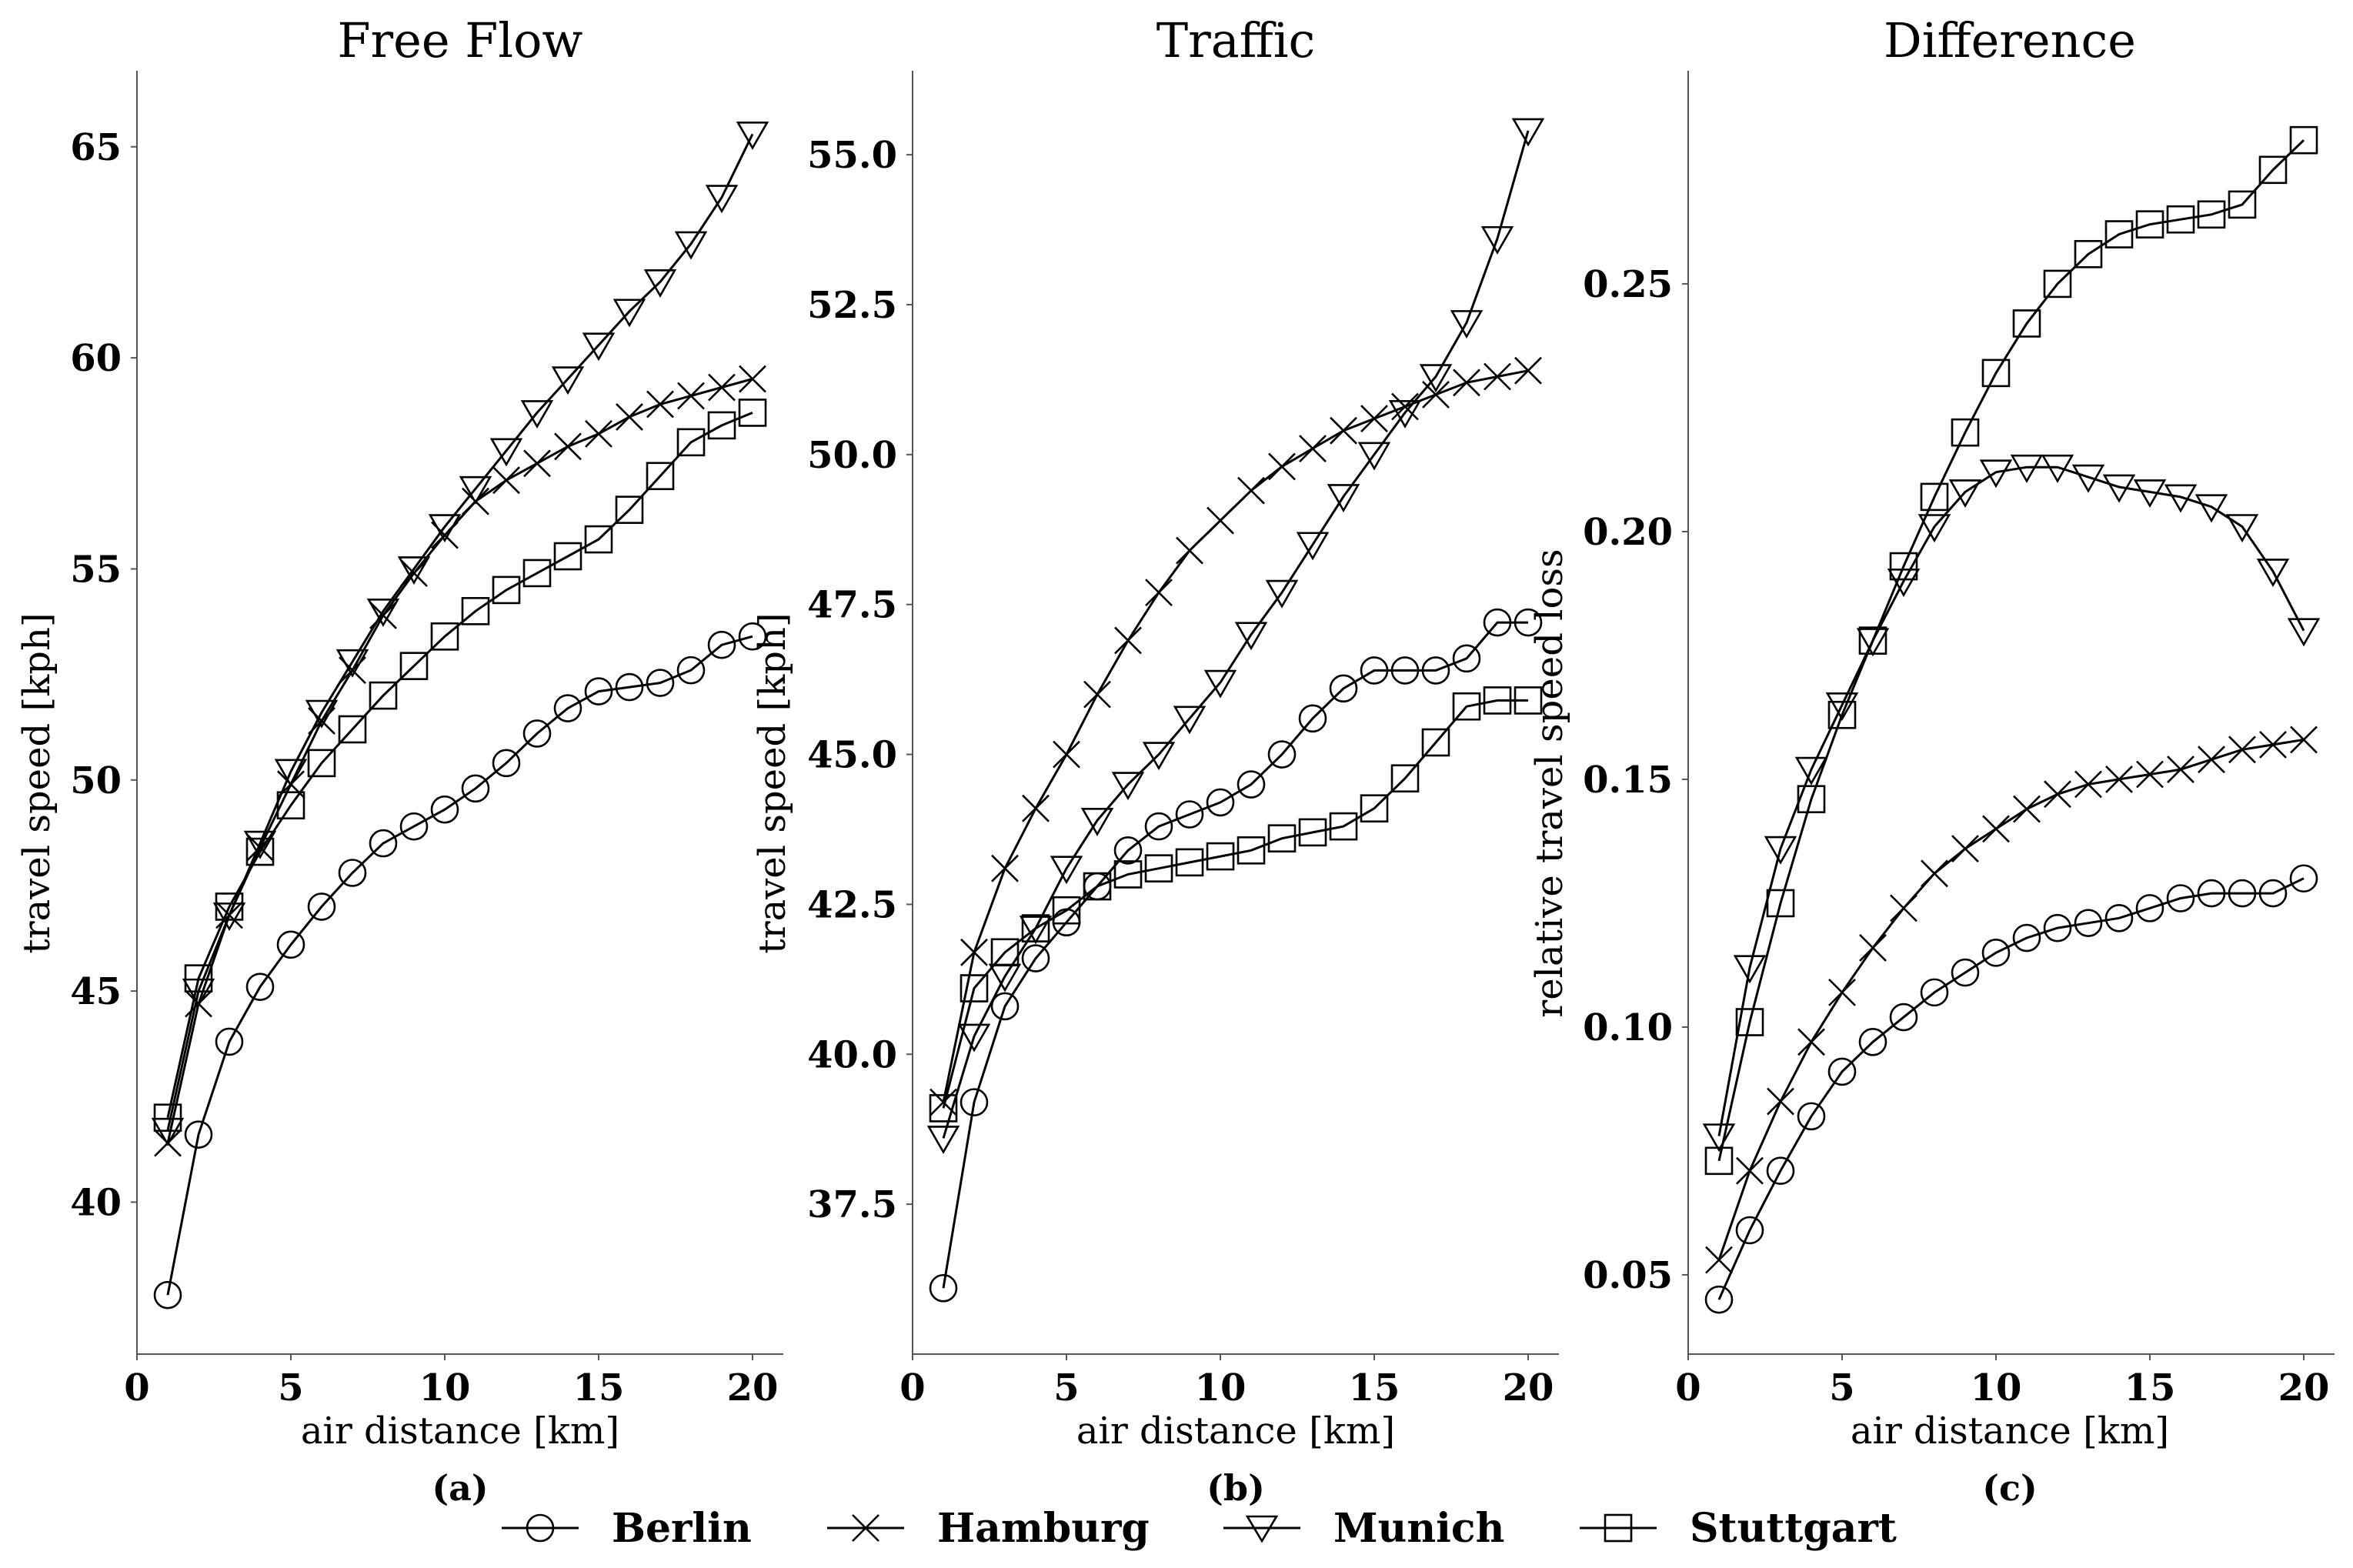  Describe the element at coordinates (682, 1529) in the screenshot. I see `legend-label-berlin: Berlin` at that location.